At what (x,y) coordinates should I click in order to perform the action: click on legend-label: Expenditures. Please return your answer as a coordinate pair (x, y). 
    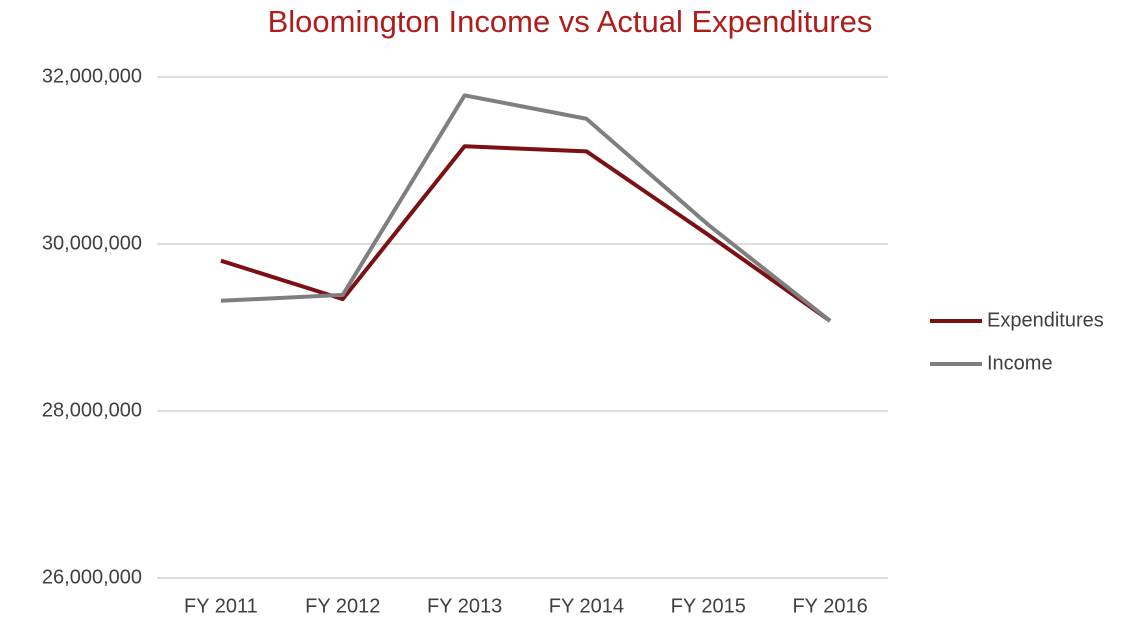
    Looking at the image, I should click on (1045, 320).